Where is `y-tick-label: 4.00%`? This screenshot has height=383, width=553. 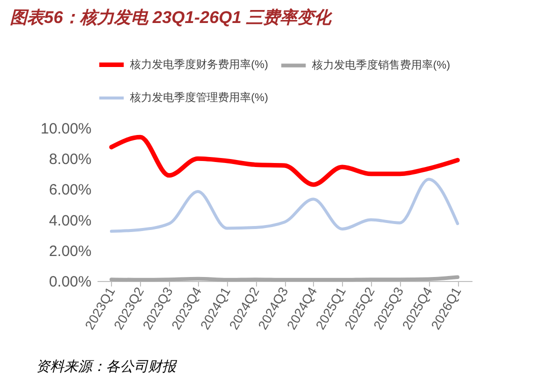
y-tick-label: 4.00% is located at coordinates (70, 221).